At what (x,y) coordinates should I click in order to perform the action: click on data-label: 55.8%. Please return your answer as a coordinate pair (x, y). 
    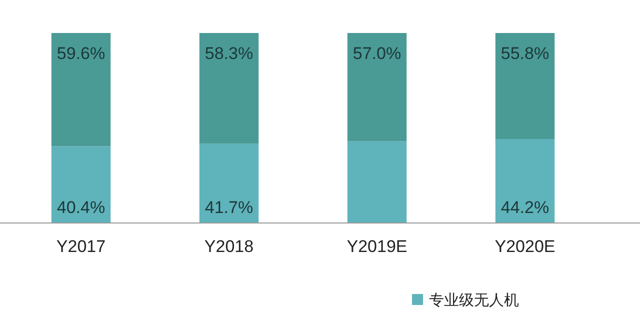
    Looking at the image, I should click on (525, 53).